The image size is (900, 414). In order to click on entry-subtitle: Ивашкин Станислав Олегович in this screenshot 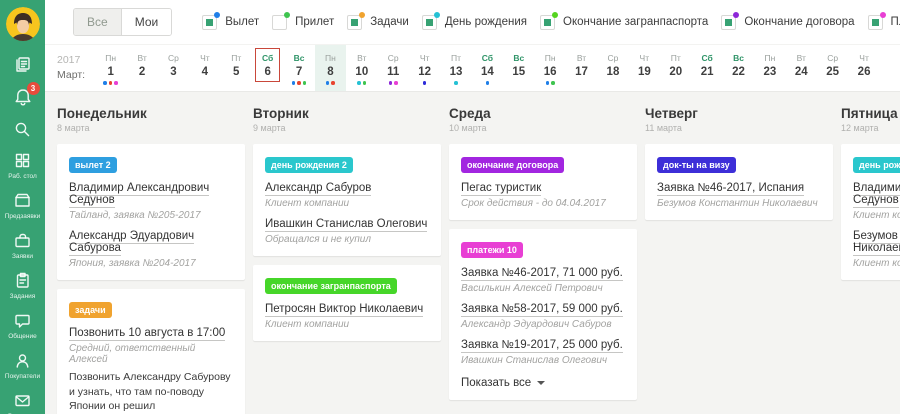, I will do `click(534, 360)`.